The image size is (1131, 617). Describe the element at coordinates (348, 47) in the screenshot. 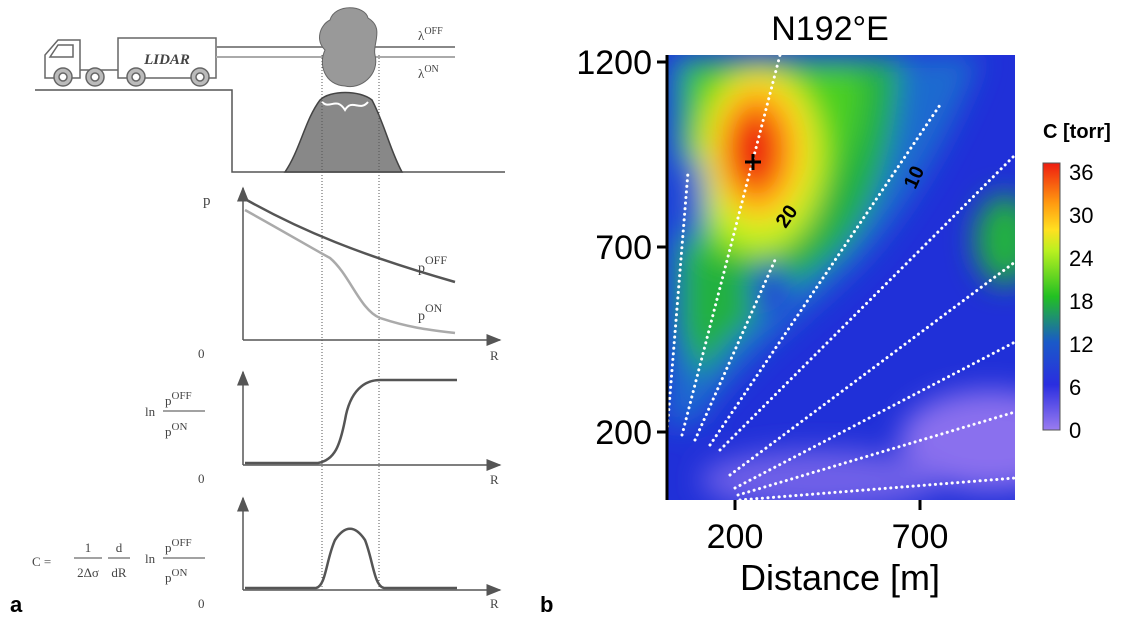

I see `plume` at that location.